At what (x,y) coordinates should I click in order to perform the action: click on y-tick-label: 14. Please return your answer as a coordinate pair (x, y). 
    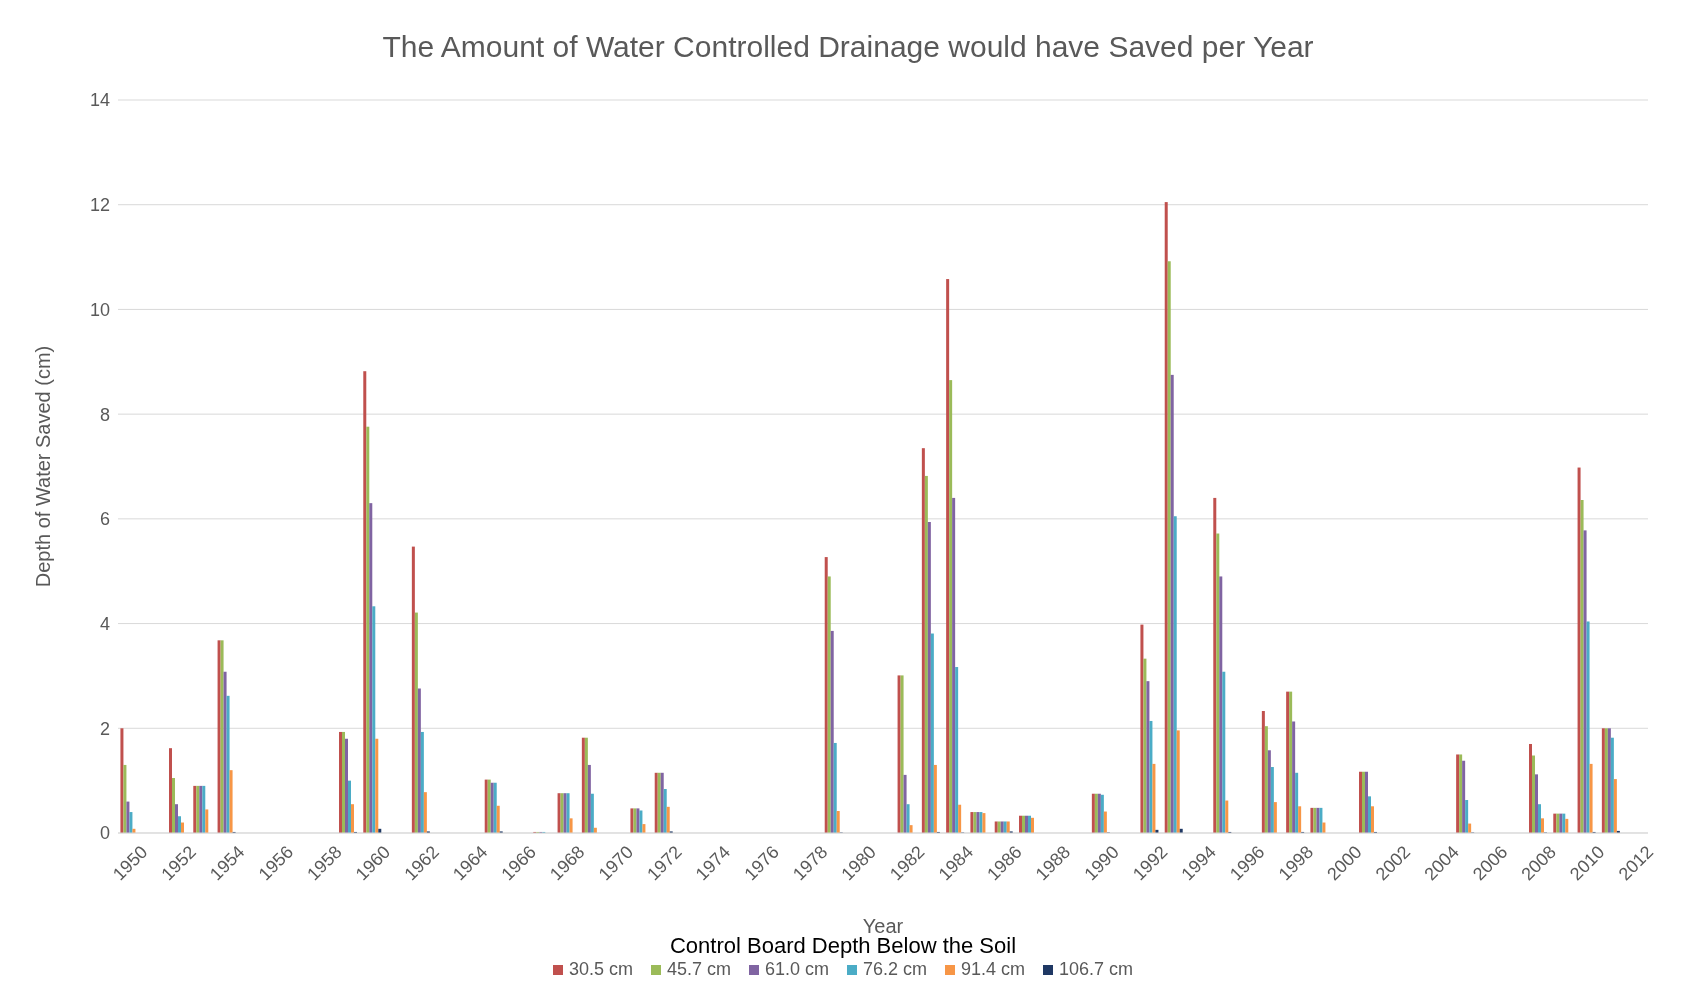
    Looking at the image, I should click on (99, 100).